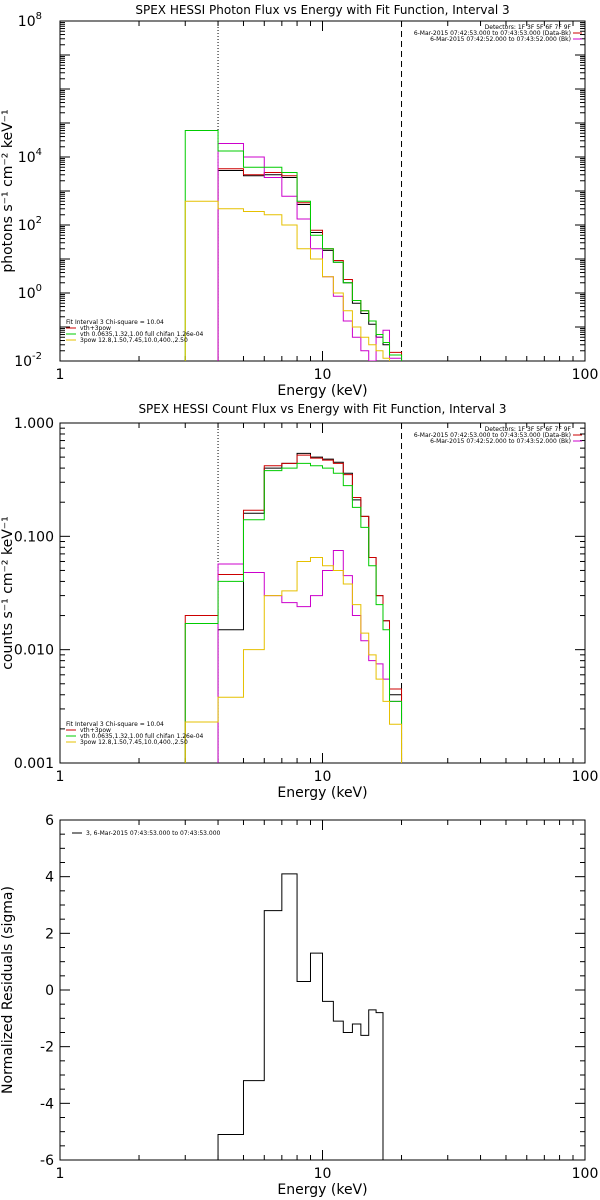  What do you see at coordinates (39, 16) in the screenshot?
I see `y-tick-exp: 8` at bounding box center [39, 16].